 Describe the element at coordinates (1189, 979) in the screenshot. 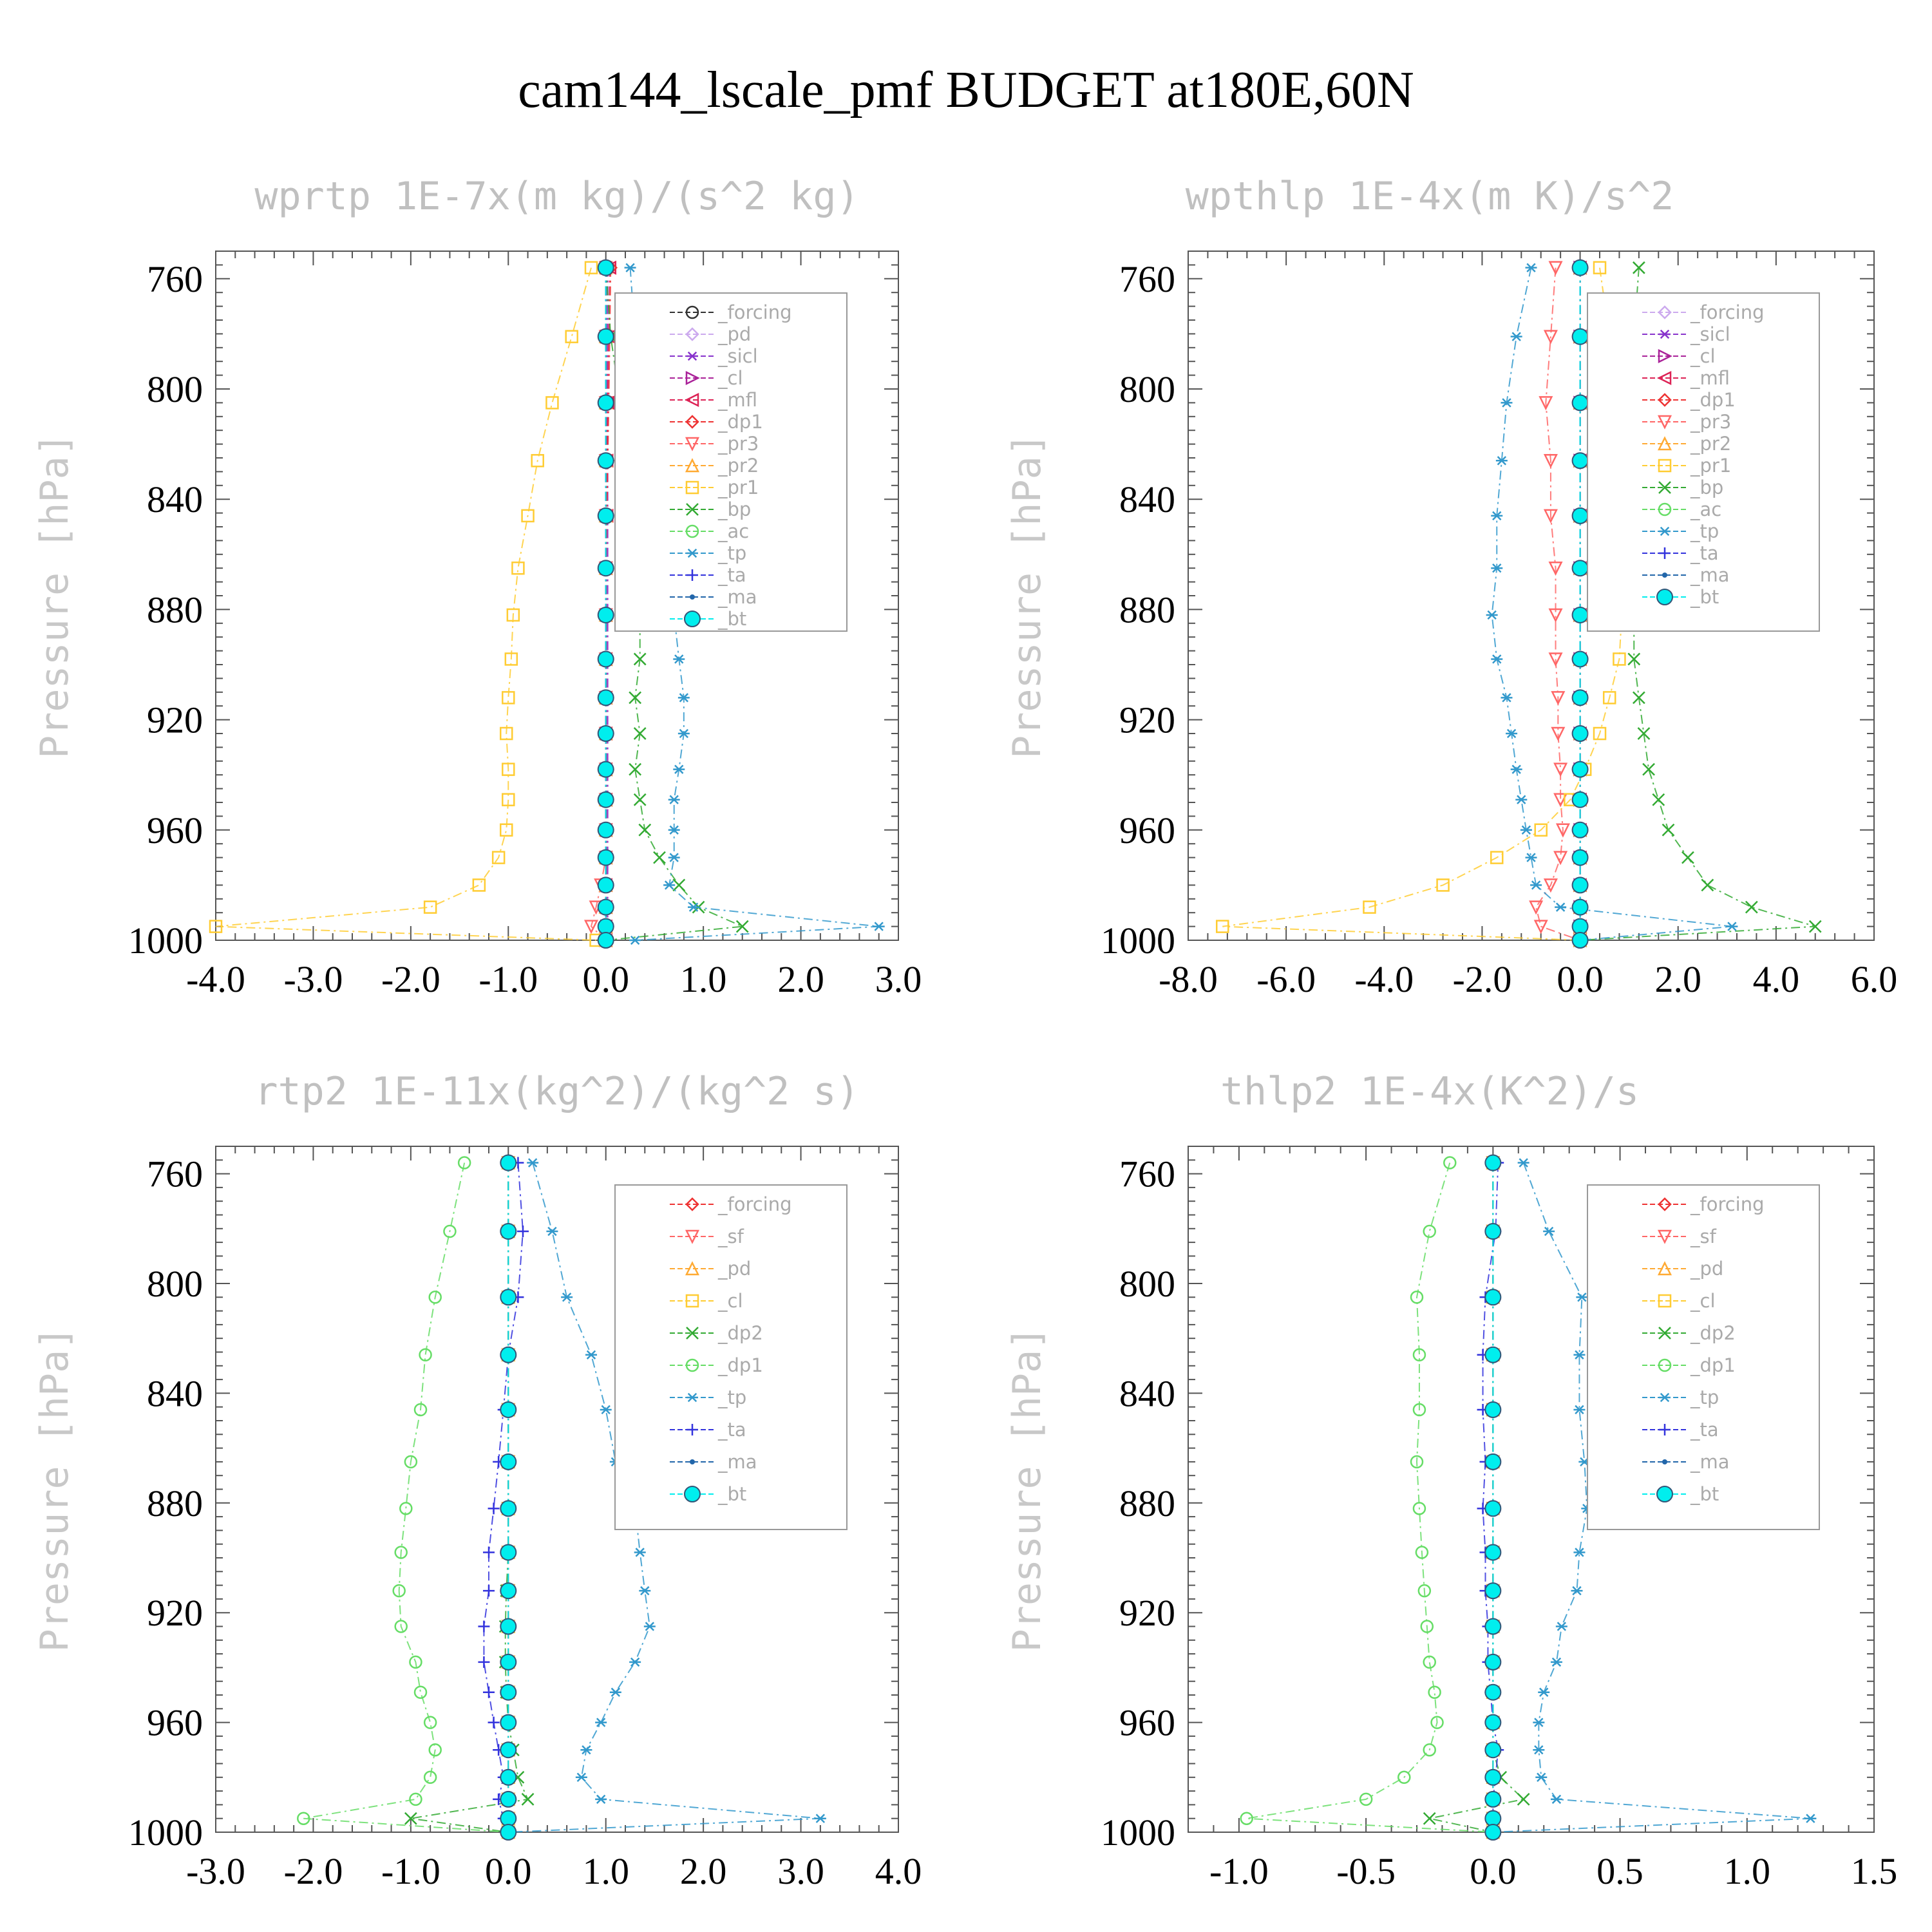

I see `x-tick-label: -8.0` at that location.